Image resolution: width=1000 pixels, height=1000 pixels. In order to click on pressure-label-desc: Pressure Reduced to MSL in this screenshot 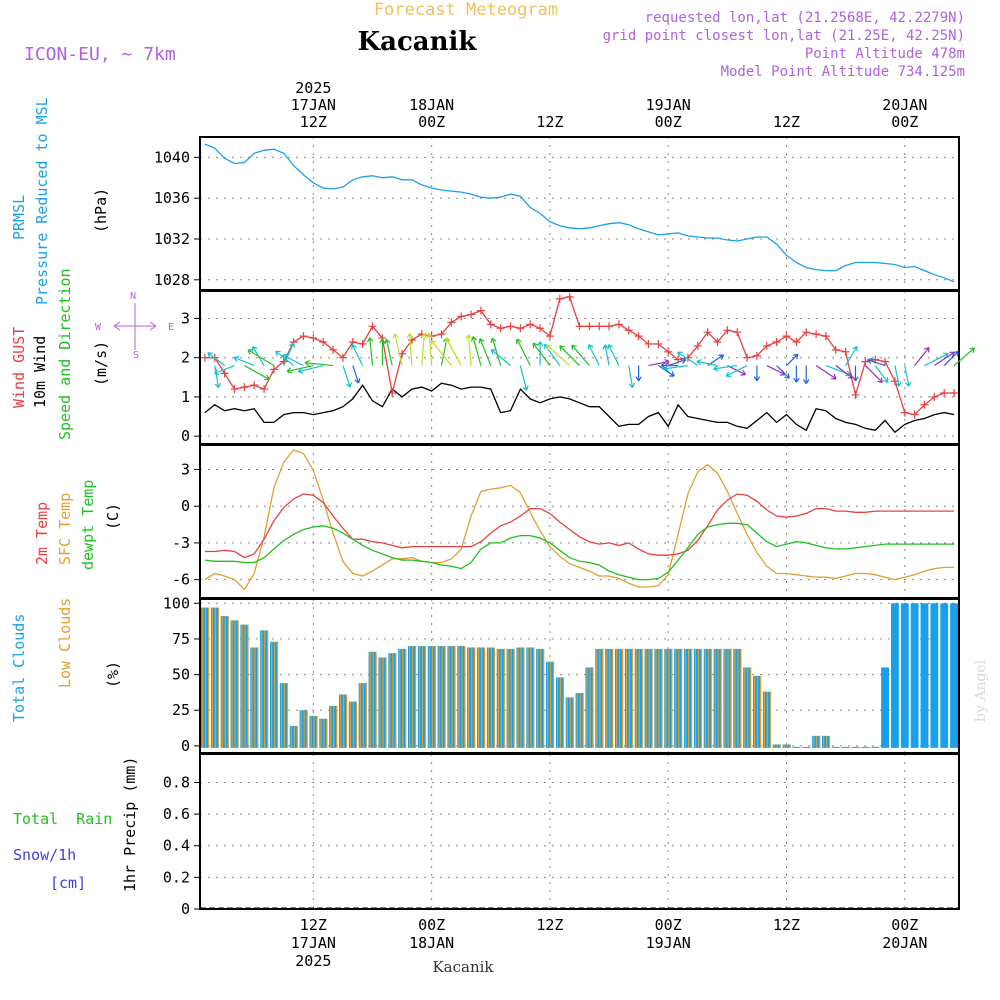, I will do `click(42, 201)`.